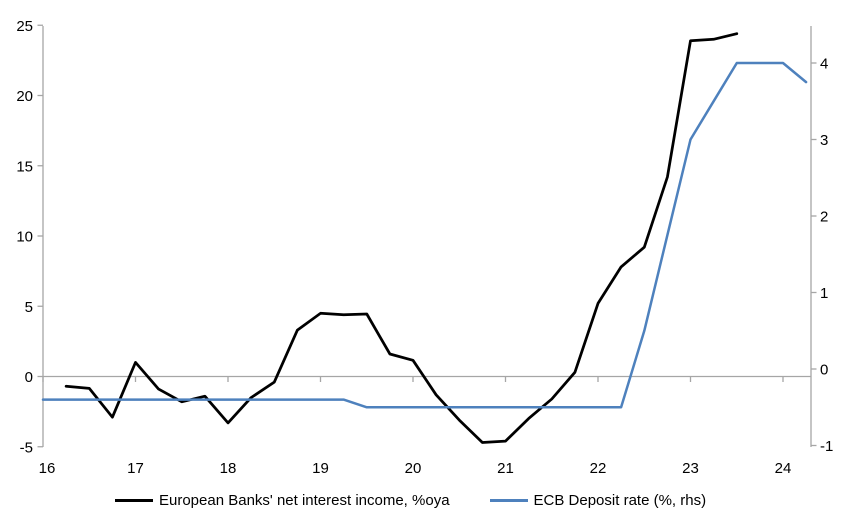 The height and width of the screenshot is (531, 852). What do you see at coordinates (824, 293) in the screenshot?
I see `right-axis-tick-label: 1` at bounding box center [824, 293].